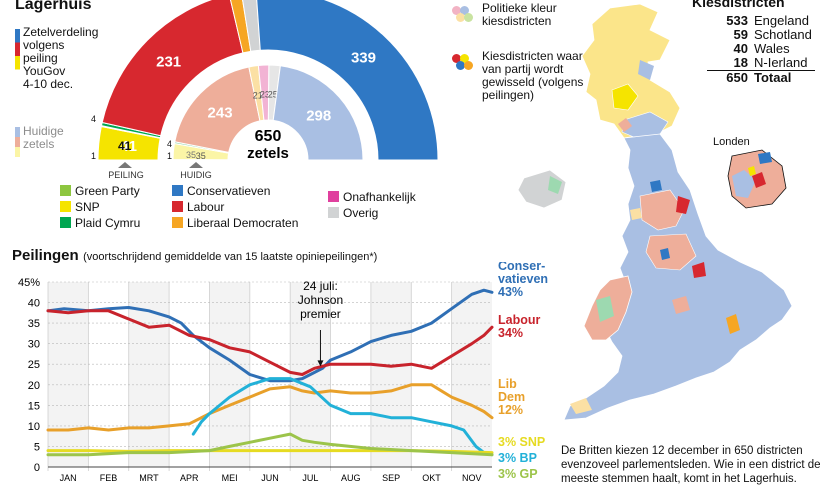 Image resolution: width=839 pixels, height=493 pixels. Describe the element at coordinates (519, 320) in the screenshot. I see `series-end-label: Labour` at that location.